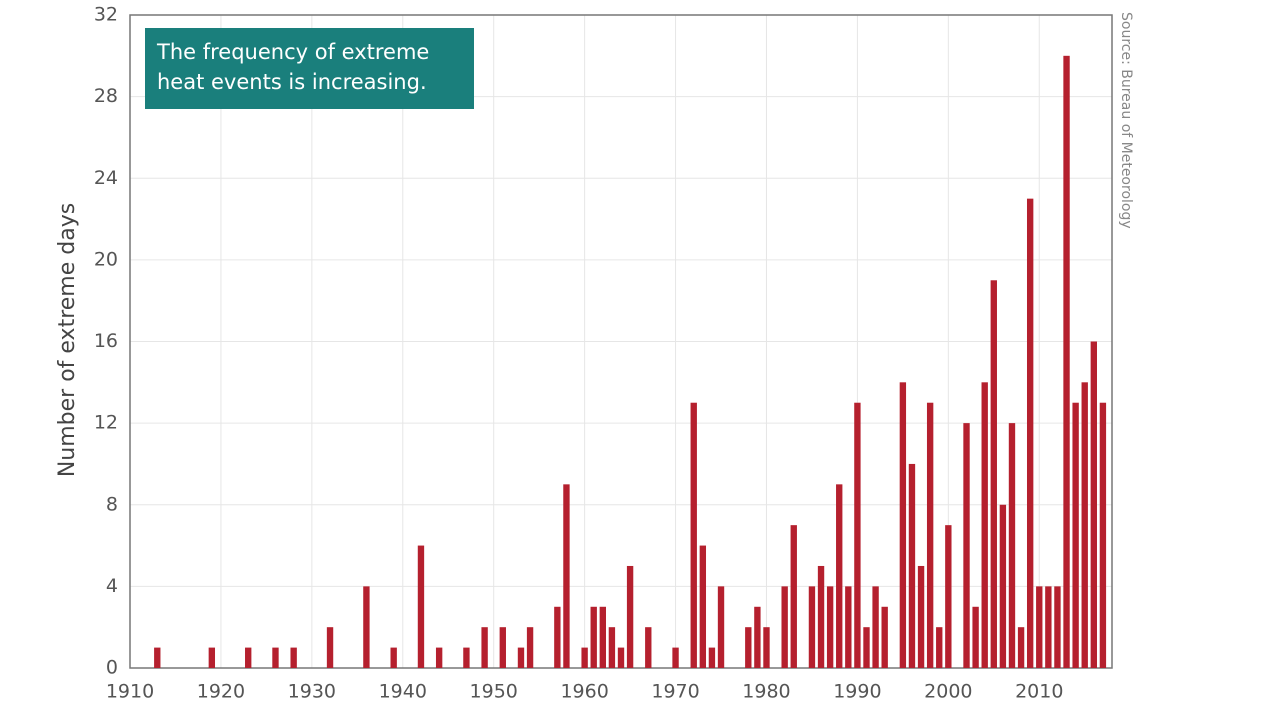 This screenshot has height=721, width=1280. I want to click on source: Source: Bureau of Meteorology, so click(1126, 120).